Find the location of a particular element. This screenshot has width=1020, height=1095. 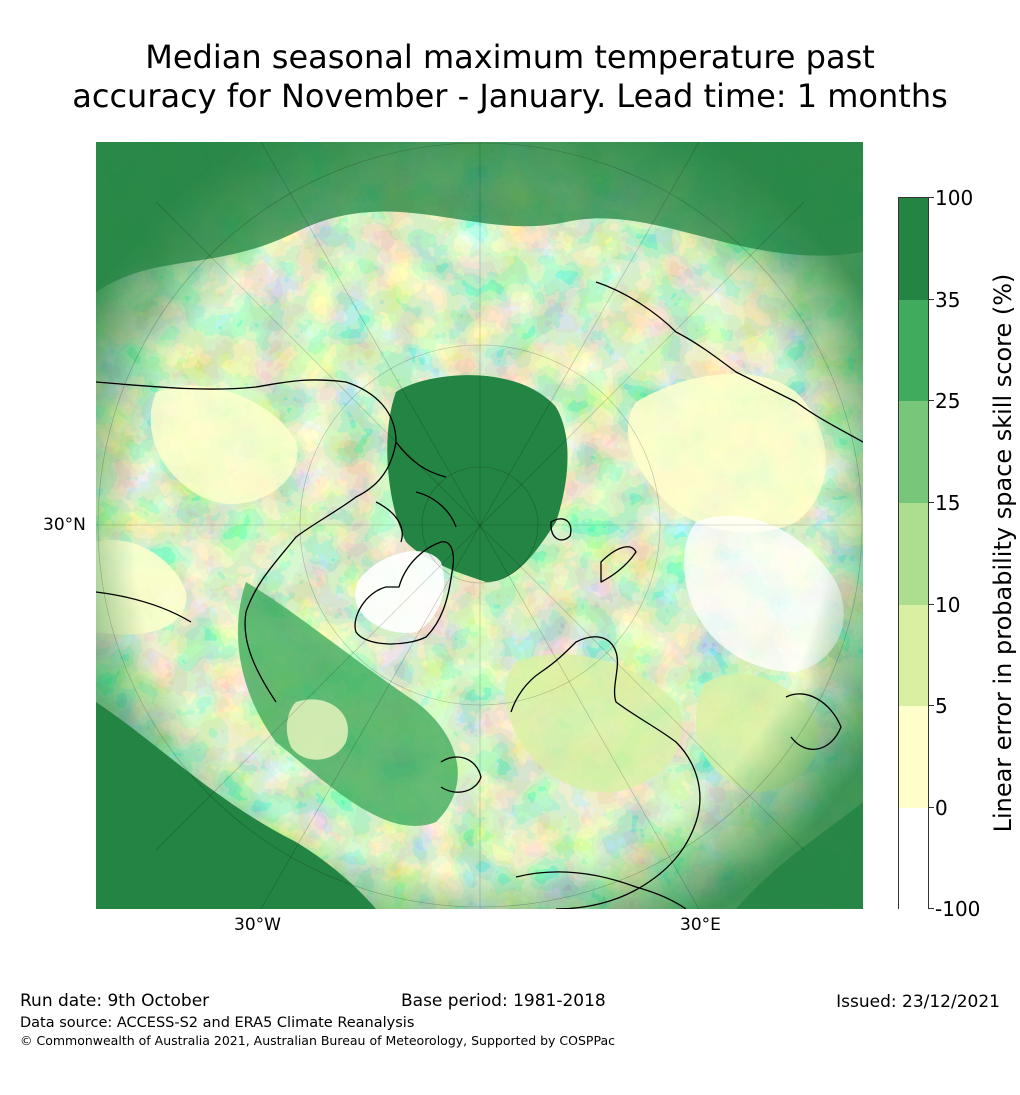

europe-coast is located at coordinates (570, 772).